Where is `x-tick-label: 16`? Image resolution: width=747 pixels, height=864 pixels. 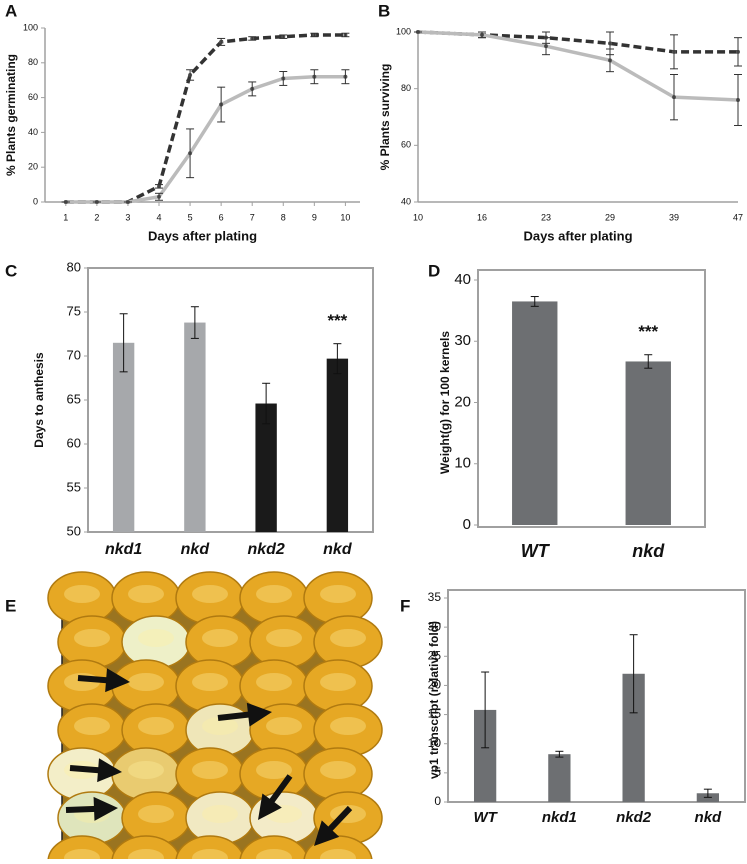 x-tick-label: 16 is located at coordinates (482, 217).